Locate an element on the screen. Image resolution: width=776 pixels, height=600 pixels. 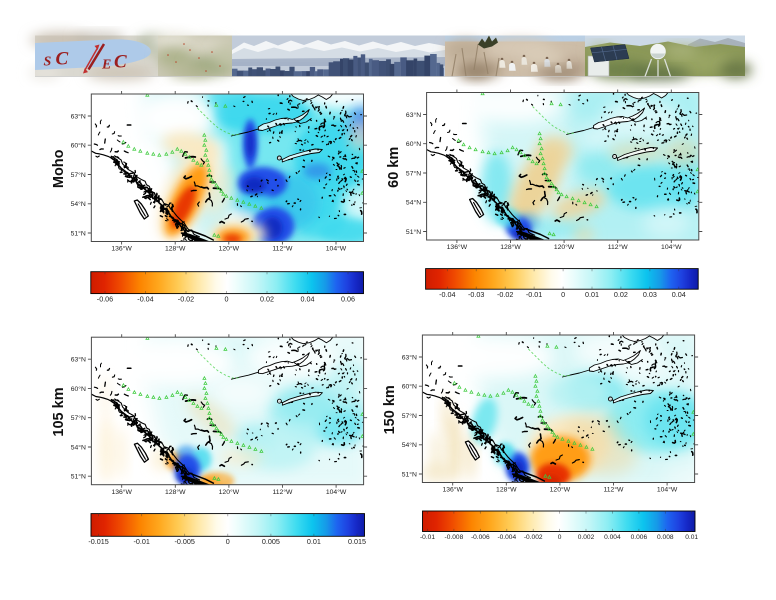
svg-text: -0.06 is located at coordinates (105, 298).